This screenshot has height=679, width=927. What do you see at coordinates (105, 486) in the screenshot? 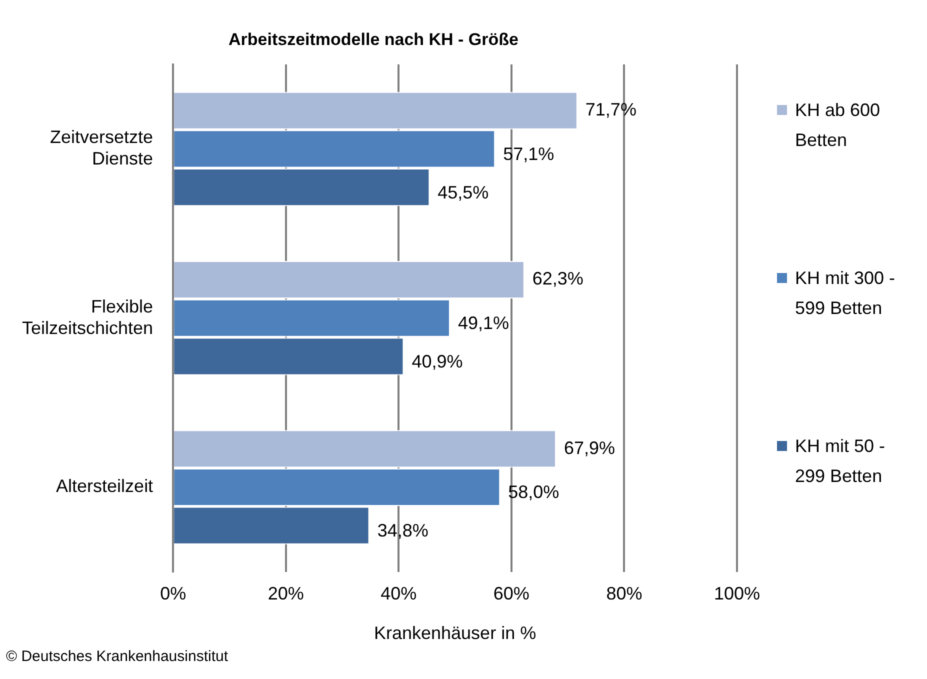
I see `y-tick-label: Altersteilzeit` at bounding box center [105, 486].